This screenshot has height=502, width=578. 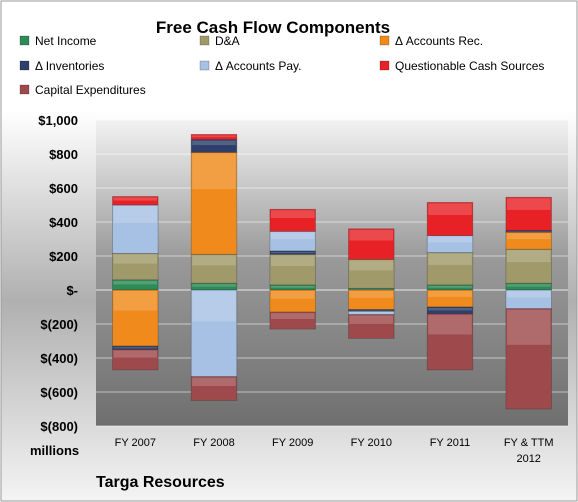 What do you see at coordinates (66, 41) in the screenshot?
I see `legend-label: Net Income` at bounding box center [66, 41].